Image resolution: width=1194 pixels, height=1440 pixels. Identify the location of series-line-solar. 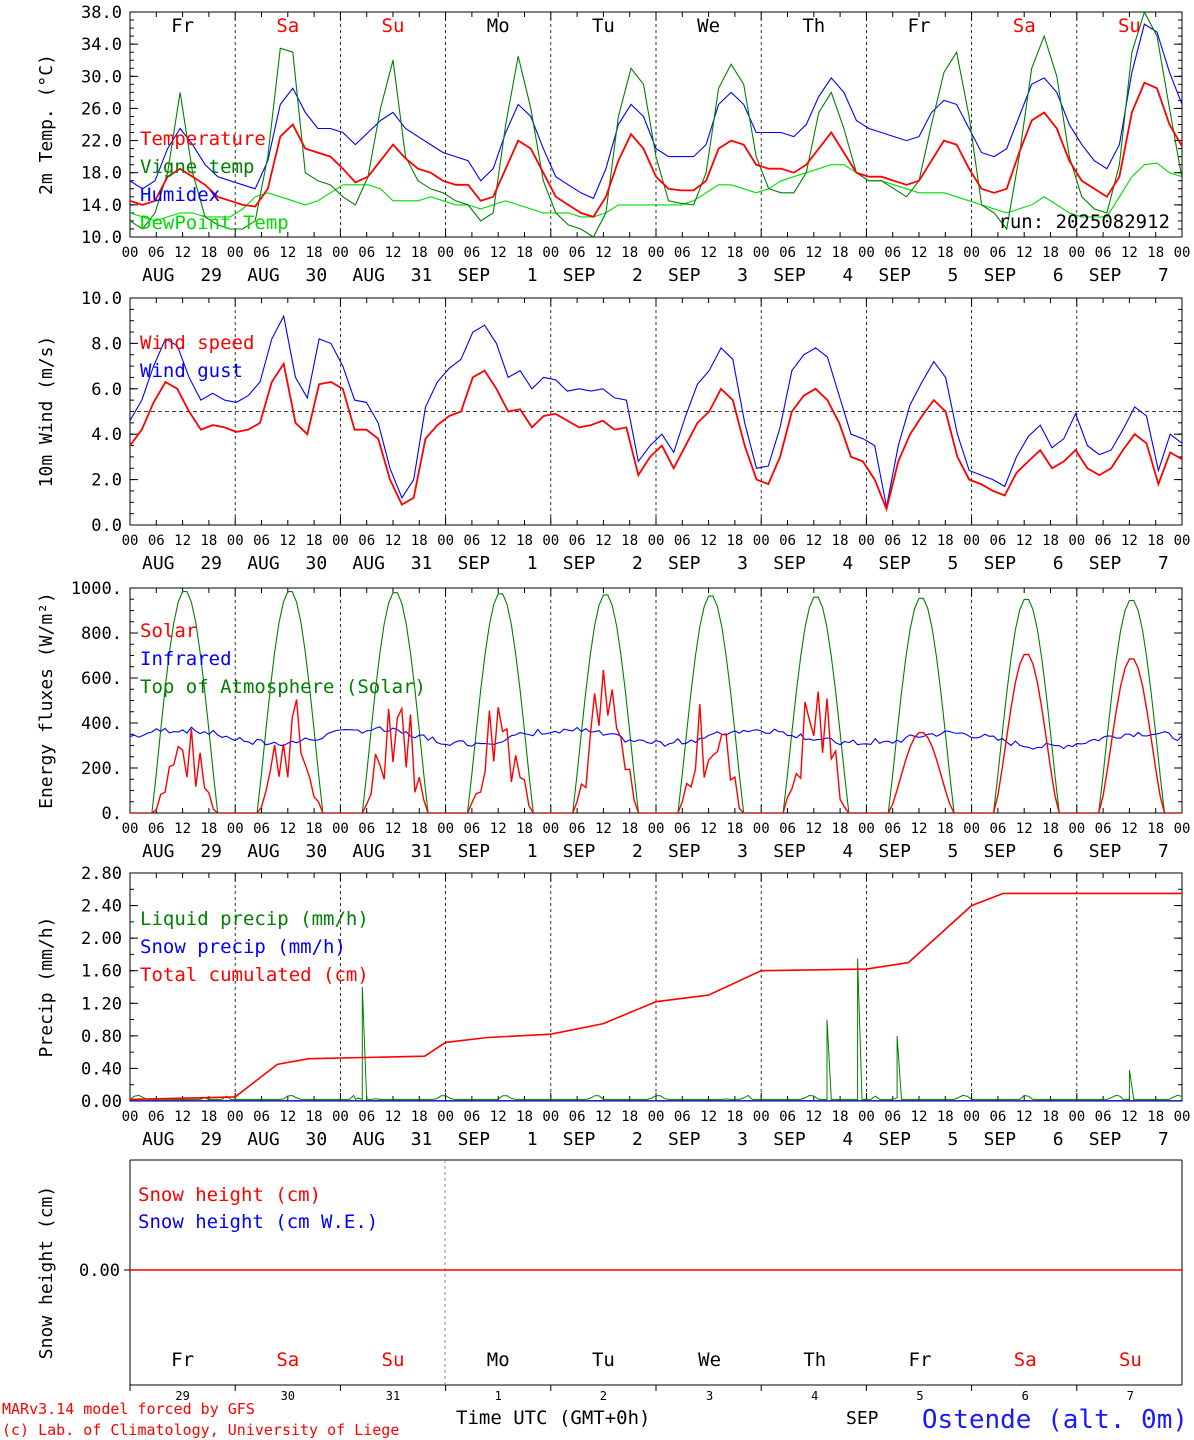
(656, 733).